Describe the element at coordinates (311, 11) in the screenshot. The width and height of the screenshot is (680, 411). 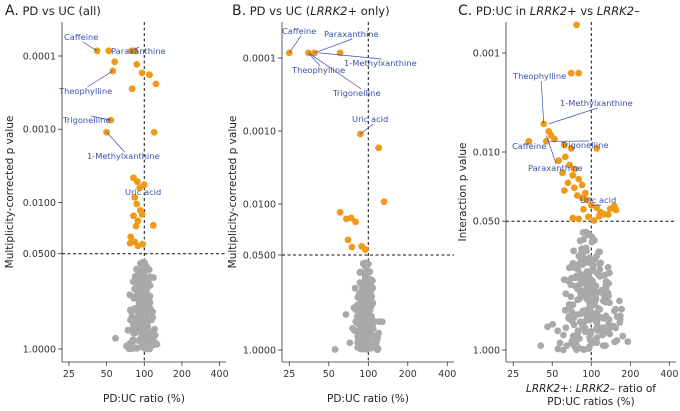
I see `panel-b-title: B. PD vs UC (LRRK2+ only)` at that location.